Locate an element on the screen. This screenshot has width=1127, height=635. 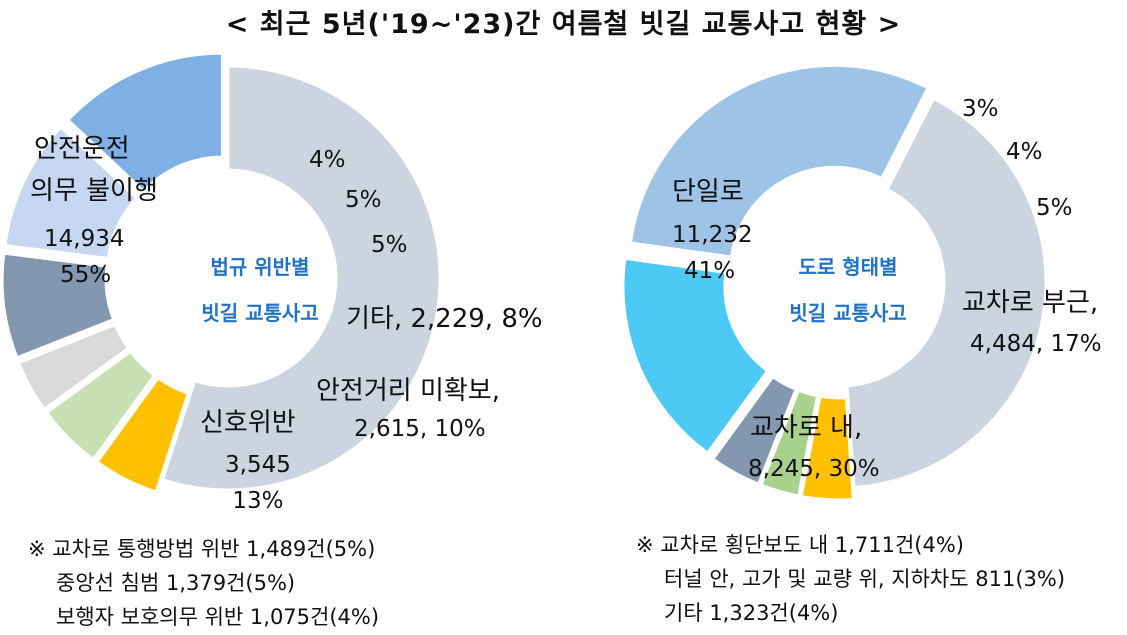
right-label-single-road: 단일로 is located at coordinates (708, 192).